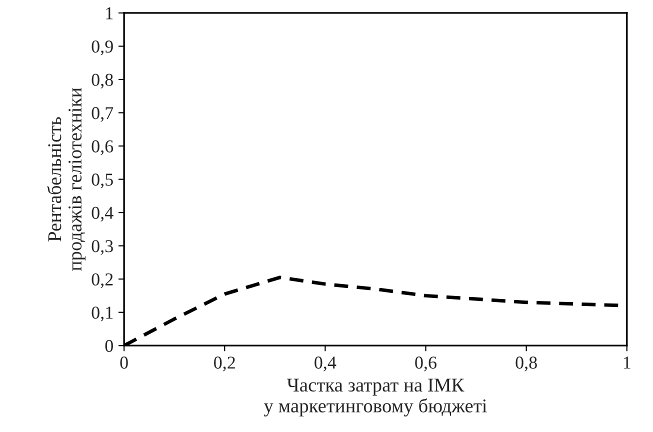 Image resolution: width=653 pixels, height=432 pixels. I want to click on x-tick-label: 1, so click(627, 362).